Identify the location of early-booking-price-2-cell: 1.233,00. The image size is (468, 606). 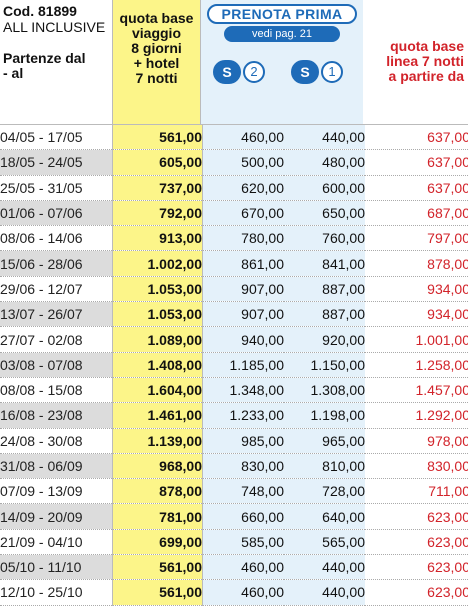
(243, 415).